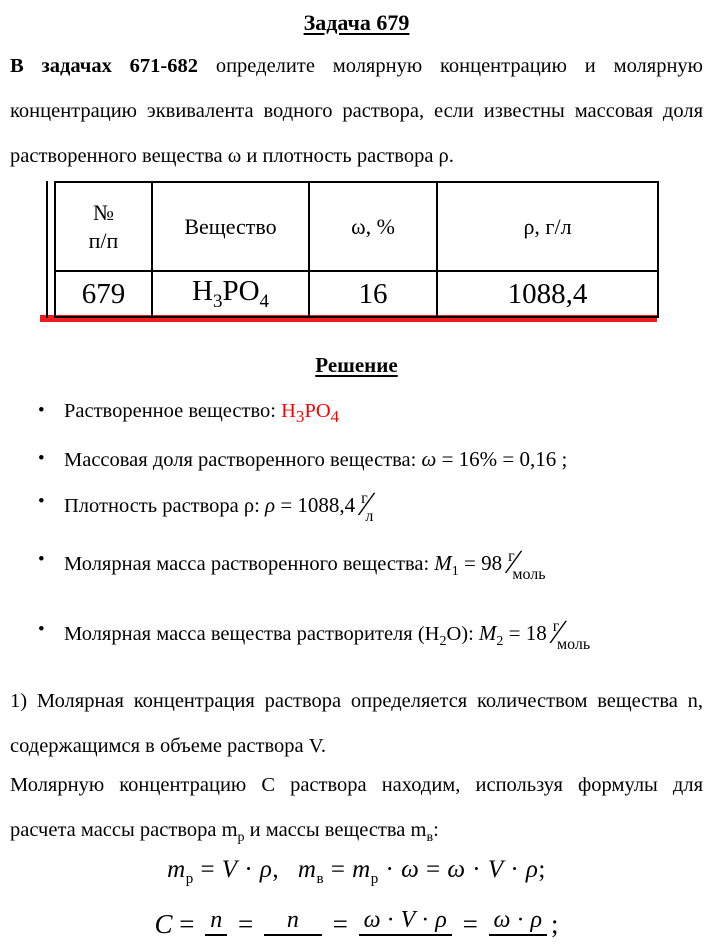  I want to click on intro-lead: В задачах 671-682, so click(104, 66).